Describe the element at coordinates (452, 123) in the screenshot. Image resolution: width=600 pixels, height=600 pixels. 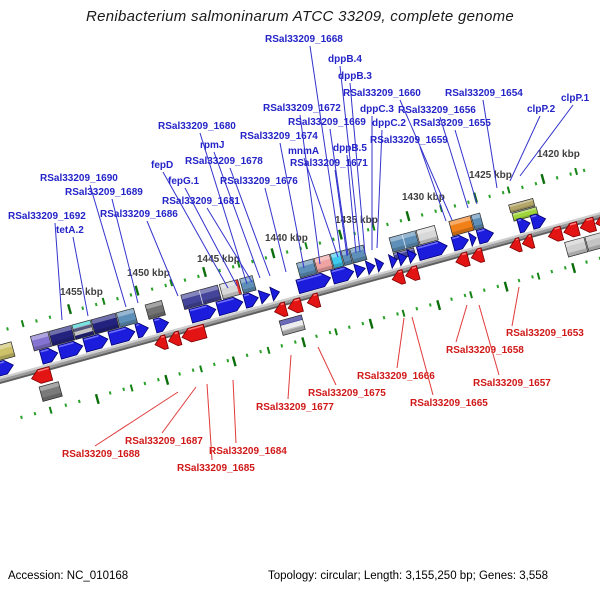
I see `gene-label-forward: RSal33209_1655` at that location.